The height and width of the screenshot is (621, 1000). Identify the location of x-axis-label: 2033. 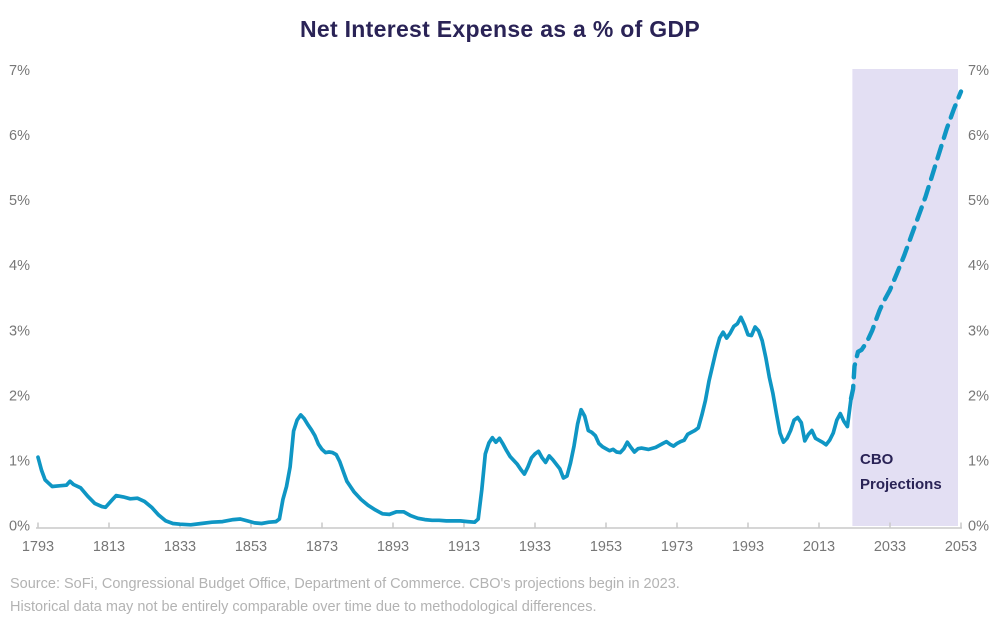
(890, 547).